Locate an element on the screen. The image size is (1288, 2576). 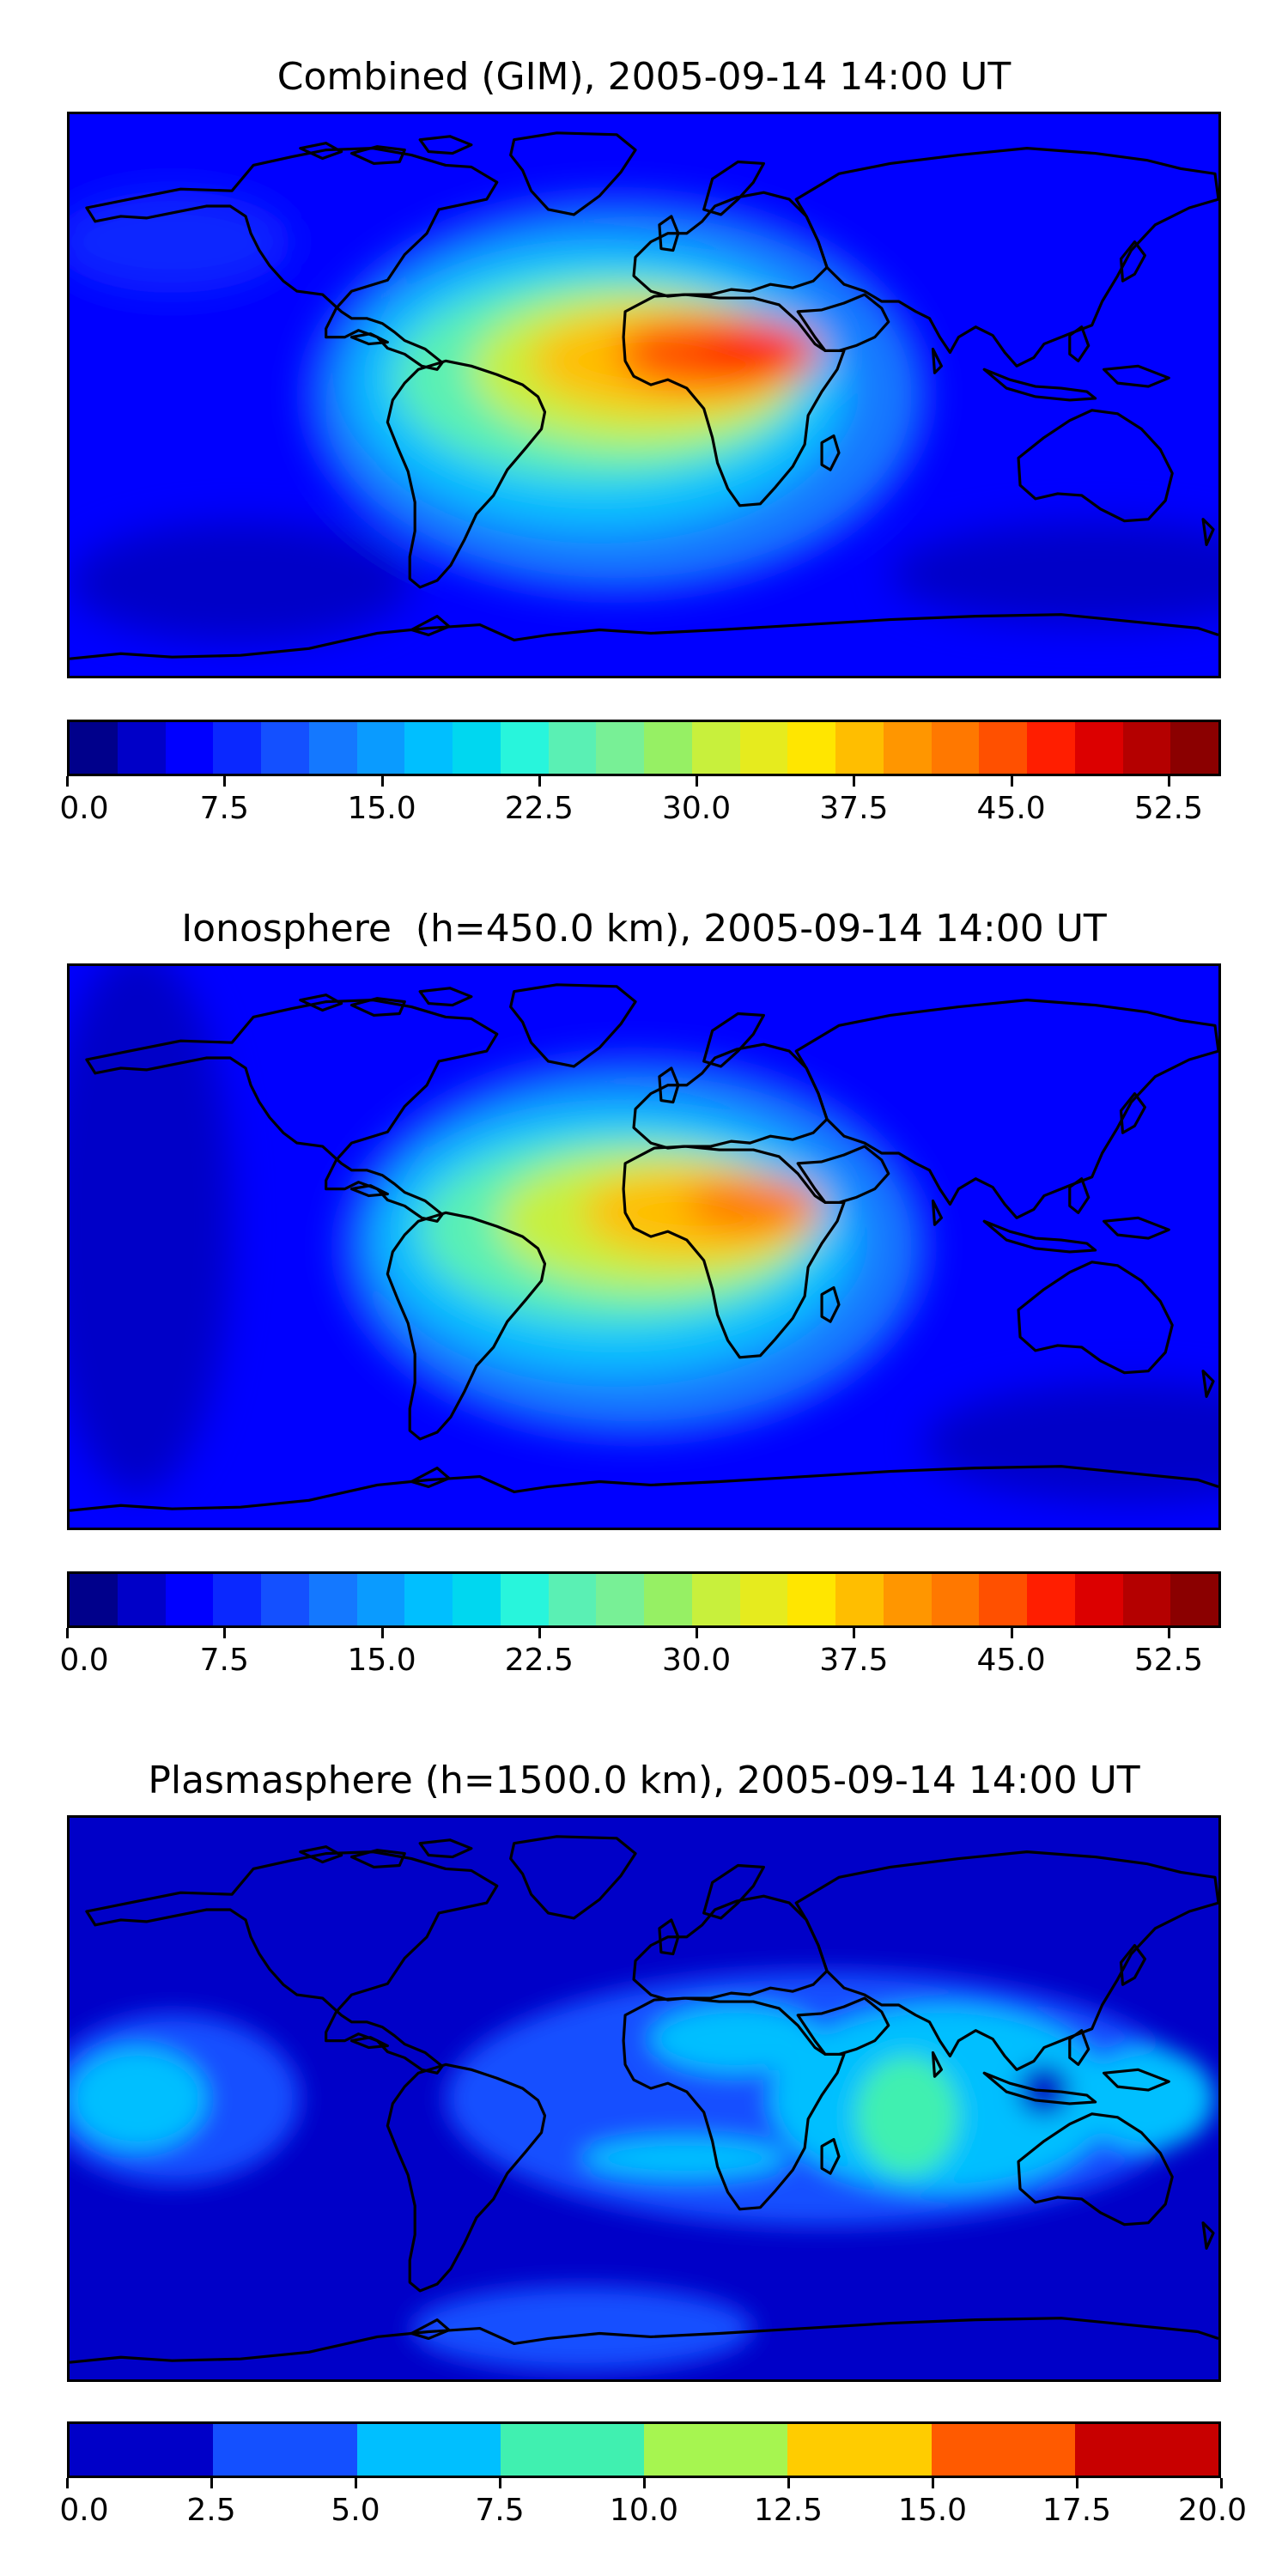
colorbar-tick-label: 2.5 is located at coordinates (211, 2510).